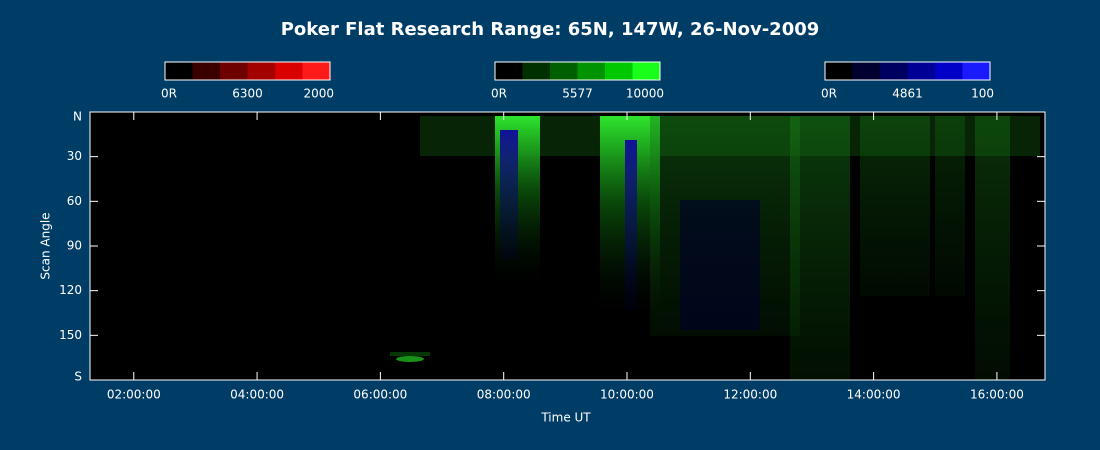 The width and height of the screenshot is (1100, 450). What do you see at coordinates (77, 117) in the screenshot?
I see `y-tick-label: N` at bounding box center [77, 117].